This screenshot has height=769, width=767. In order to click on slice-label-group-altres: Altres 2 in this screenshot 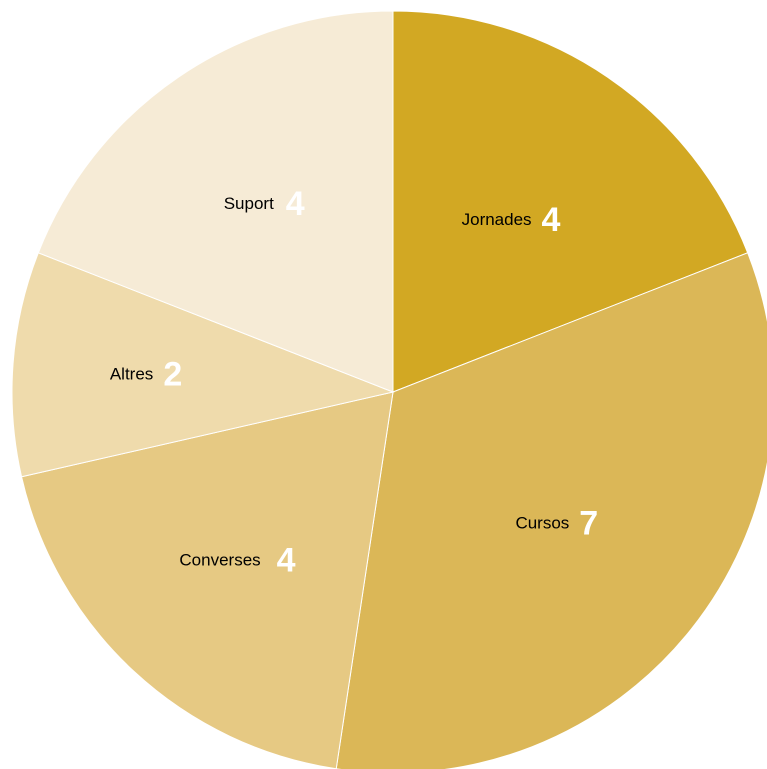, I will do `click(146, 374)`.